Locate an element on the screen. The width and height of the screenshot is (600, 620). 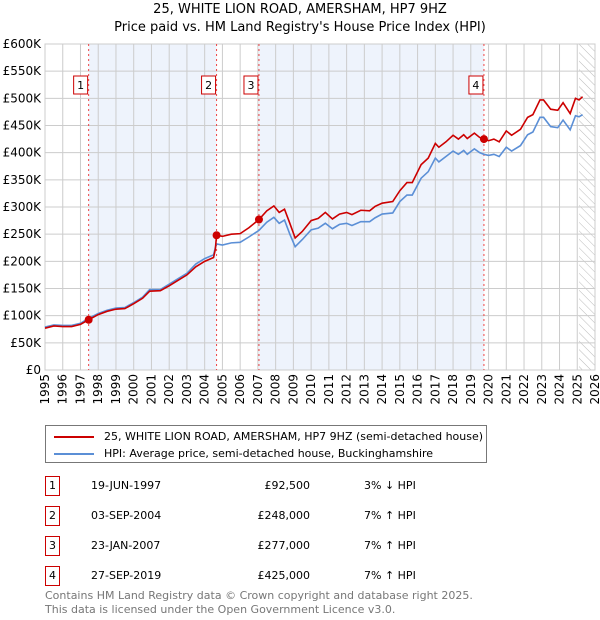
transaction-row: 2 03-SEP-2004 £248,000 7% ↑ HPI is located at coordinates (245, 516).